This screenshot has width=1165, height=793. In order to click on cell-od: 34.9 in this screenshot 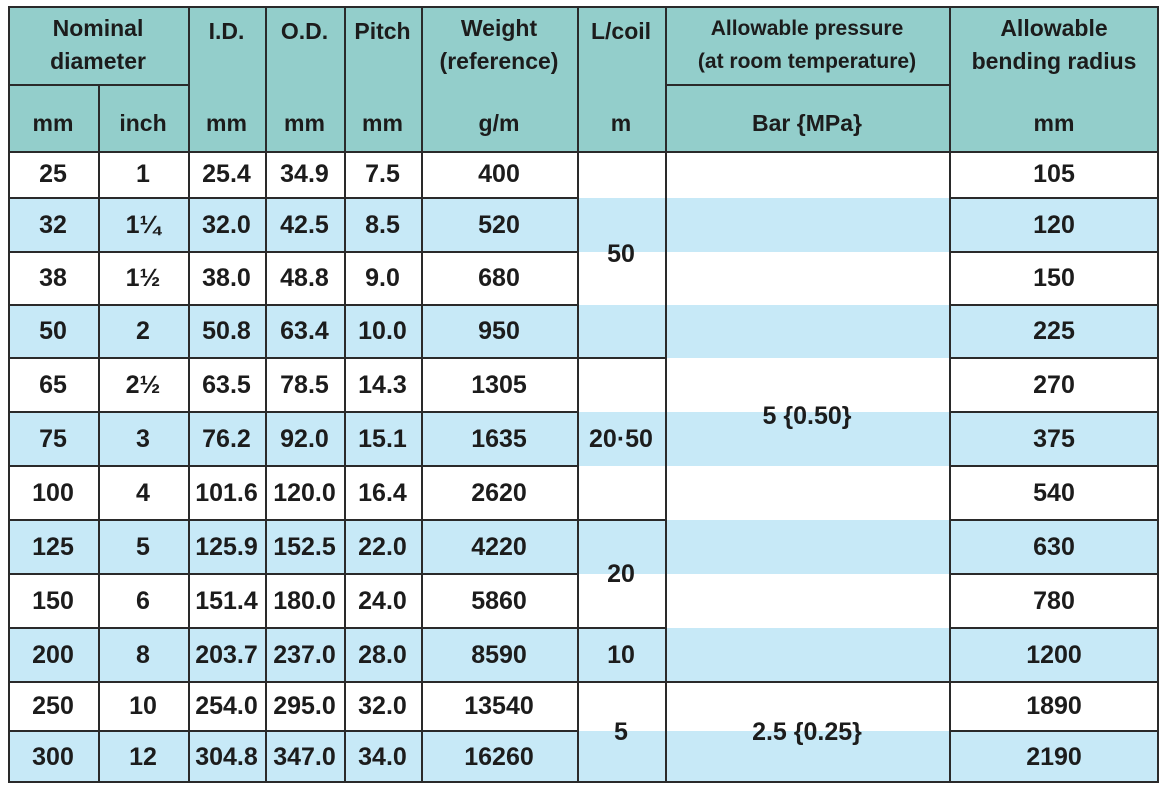, I will do `click(304, 174)`.